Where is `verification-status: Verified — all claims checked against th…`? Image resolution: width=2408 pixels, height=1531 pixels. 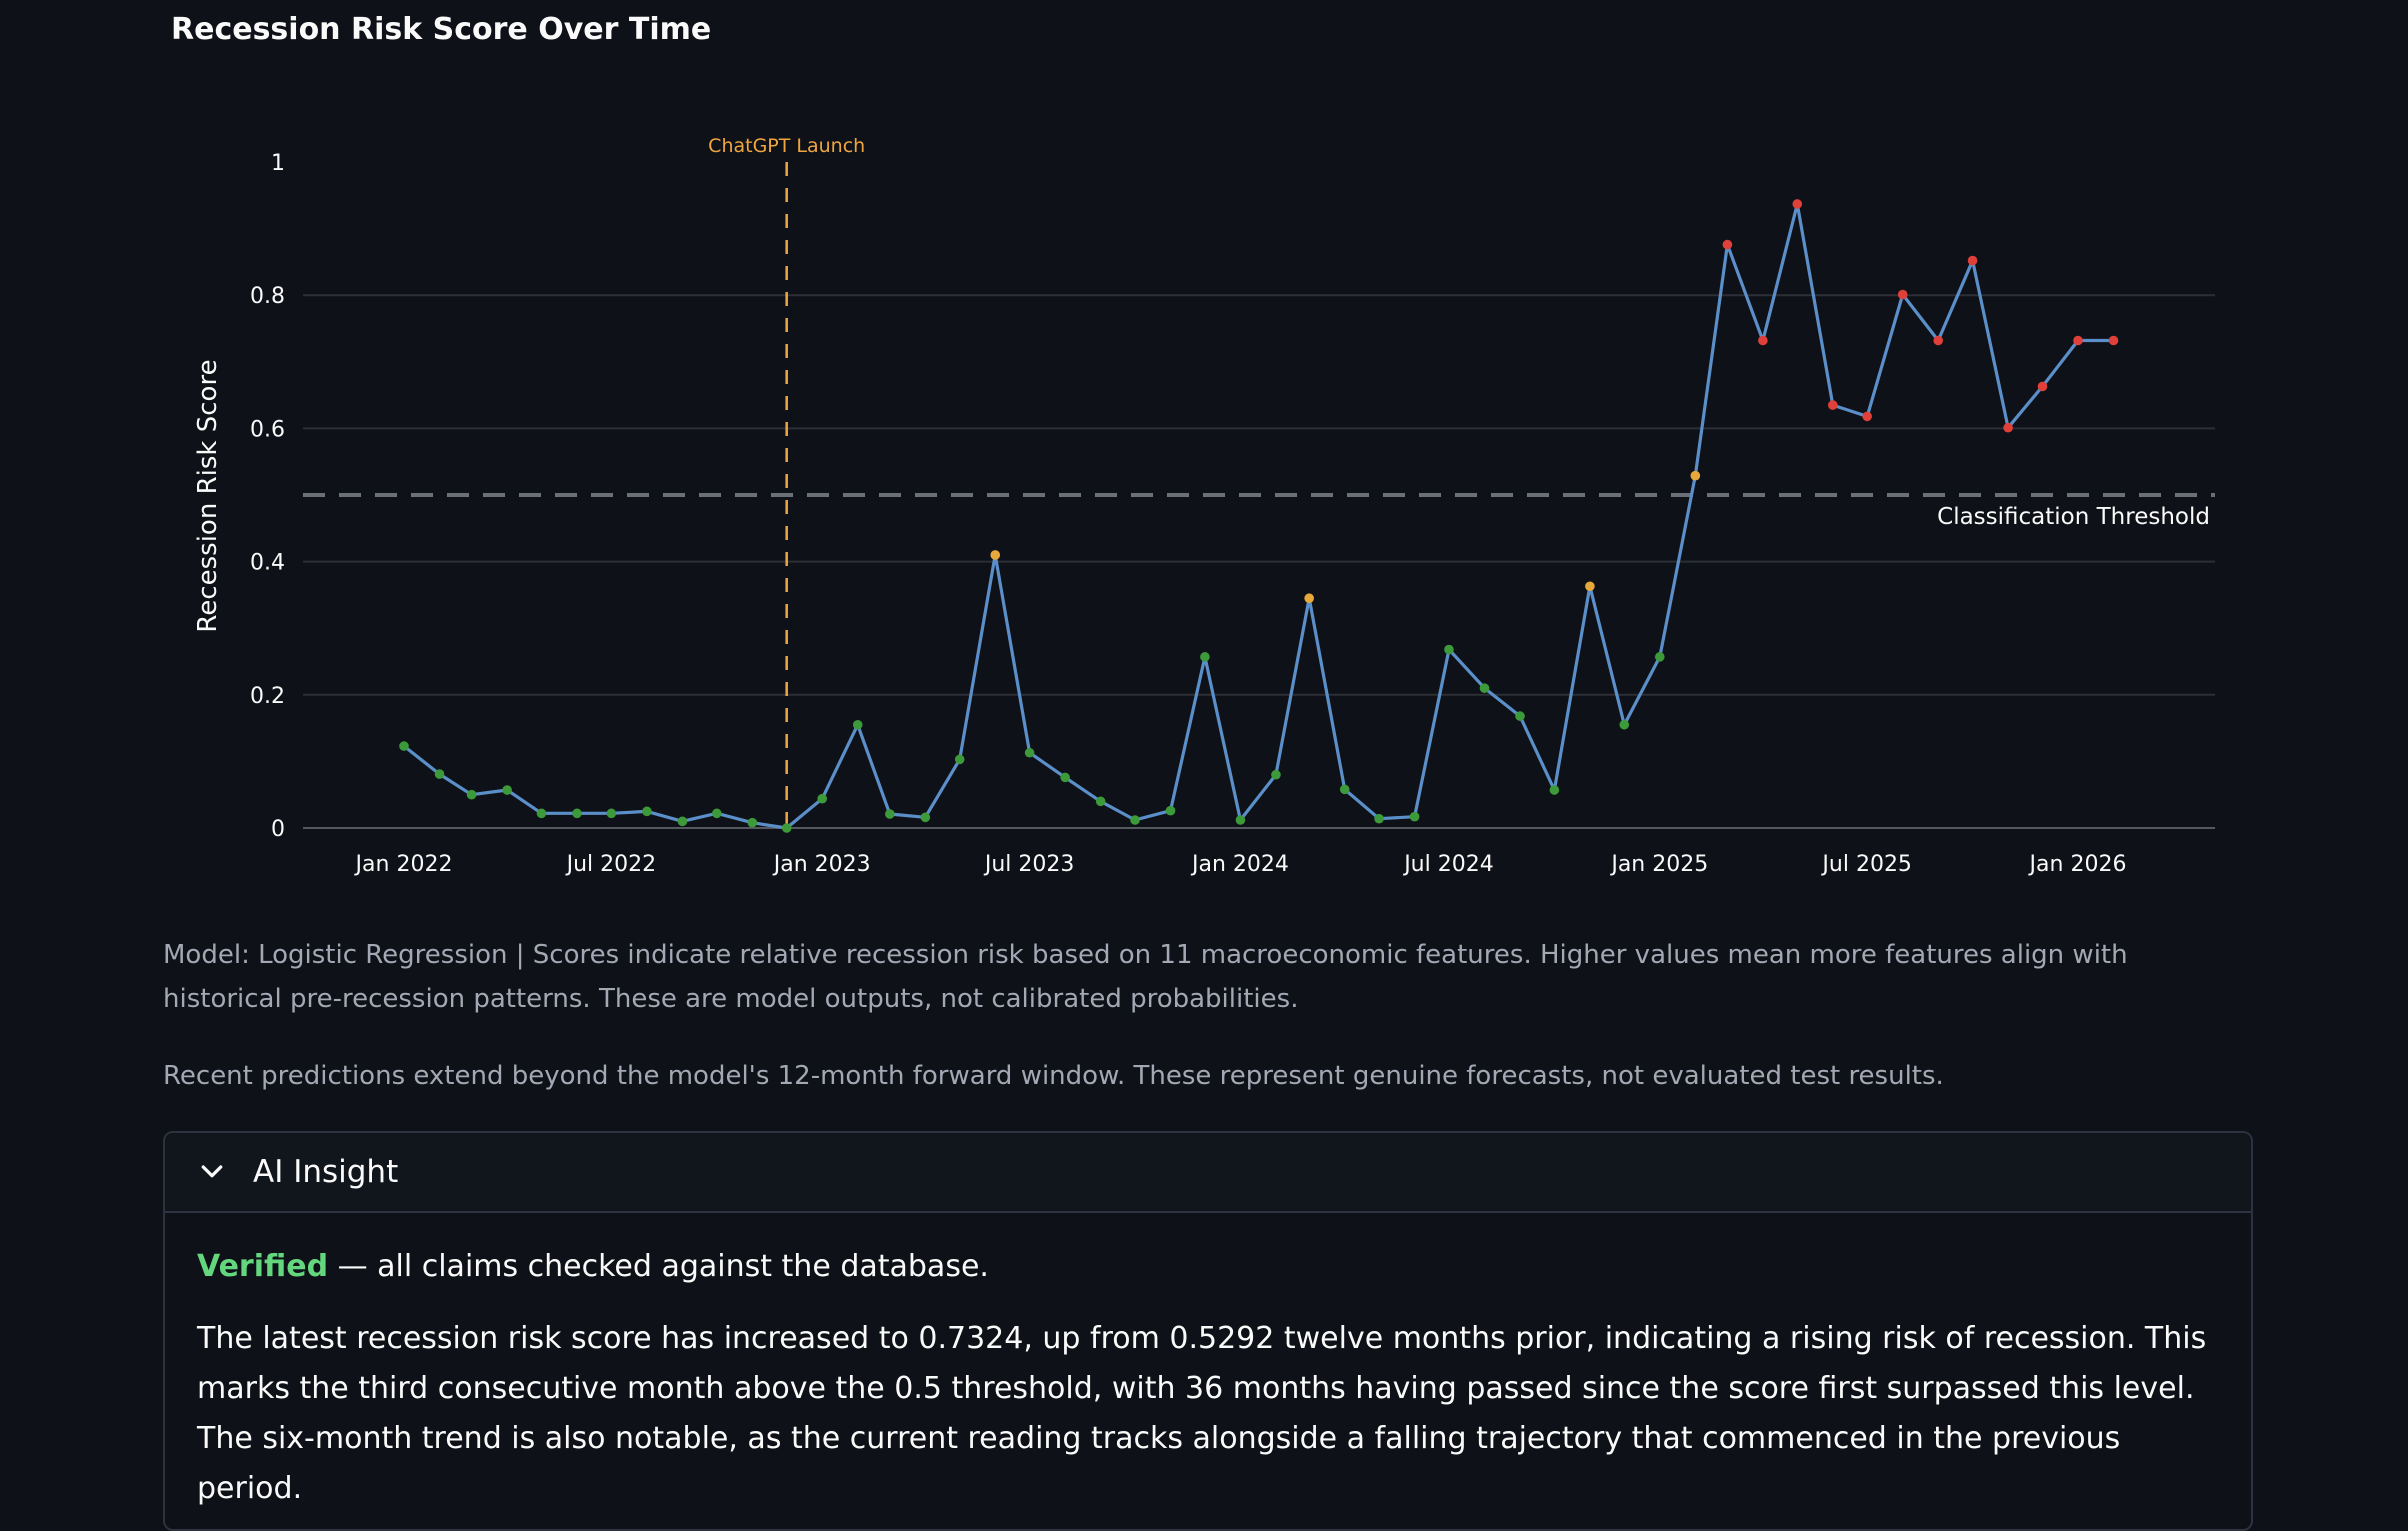 verification-status: Verified — all claims checked against th… is located at coordinates (1208, 1266).